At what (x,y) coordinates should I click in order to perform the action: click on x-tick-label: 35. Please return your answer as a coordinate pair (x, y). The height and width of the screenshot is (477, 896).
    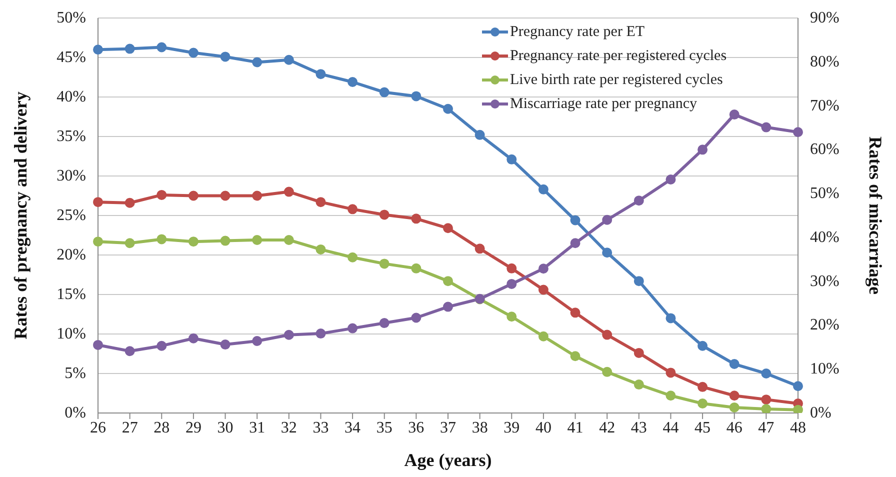
    Looking at the image, I should click on (384, 427).